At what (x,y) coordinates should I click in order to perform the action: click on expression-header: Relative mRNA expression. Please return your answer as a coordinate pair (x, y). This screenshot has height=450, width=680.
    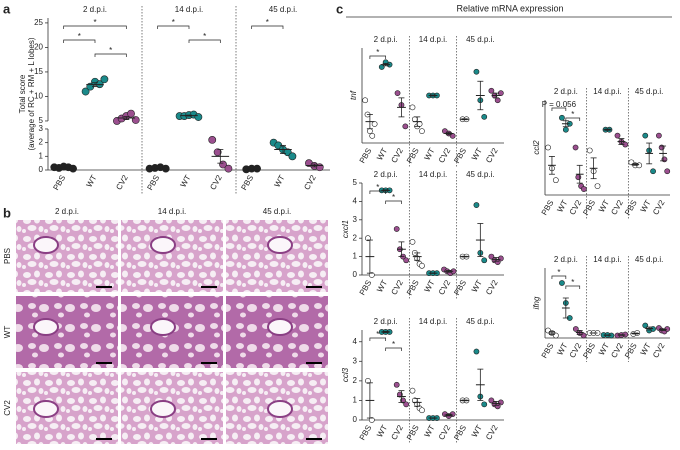
    Looking at the image, I should click on (509, 8).